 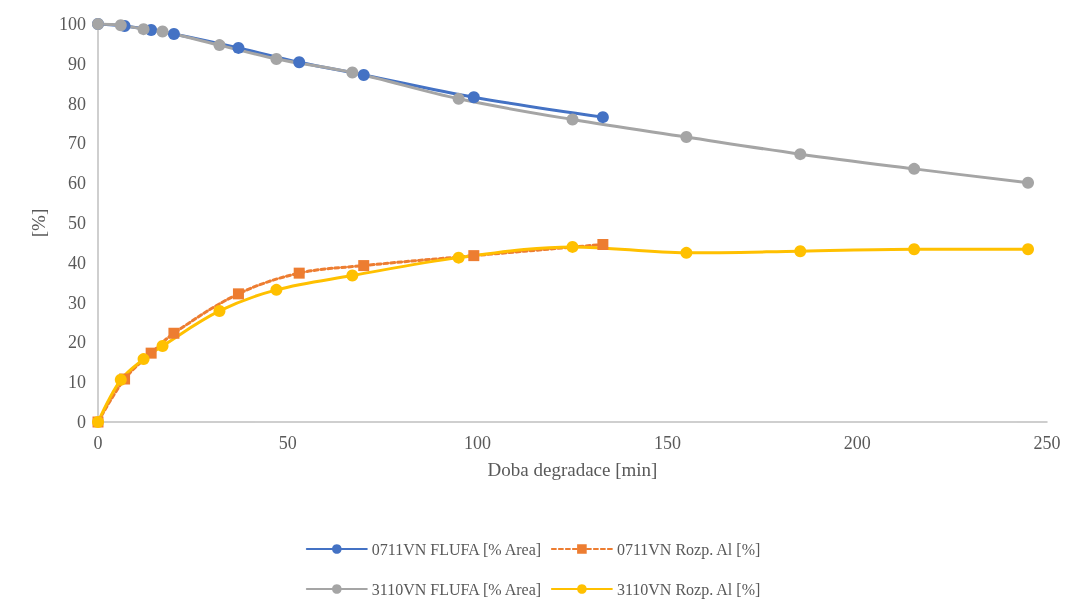 I want to click on y-tick-label: 40, so click(x=77, y=262).